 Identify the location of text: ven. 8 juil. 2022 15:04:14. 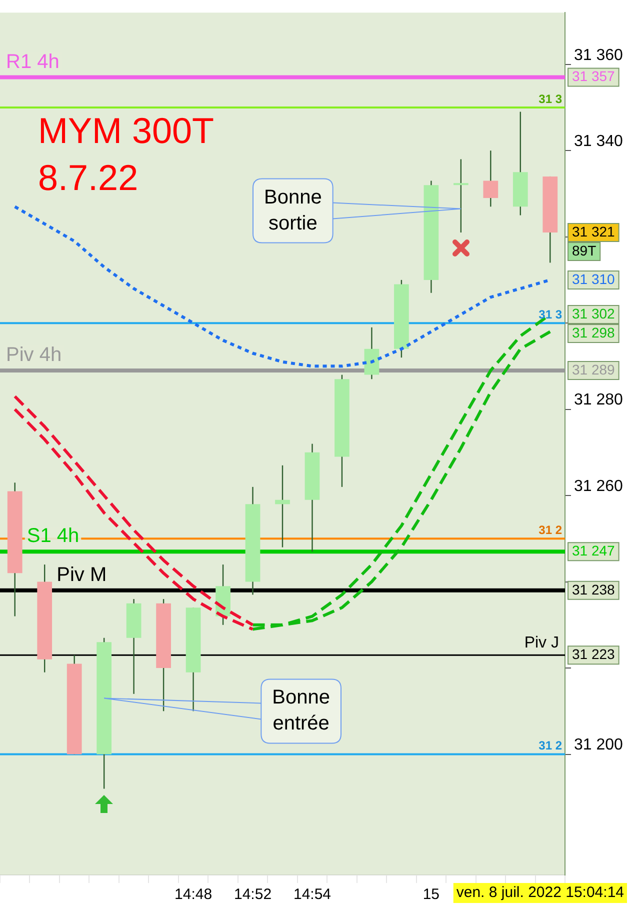
(540, 893).